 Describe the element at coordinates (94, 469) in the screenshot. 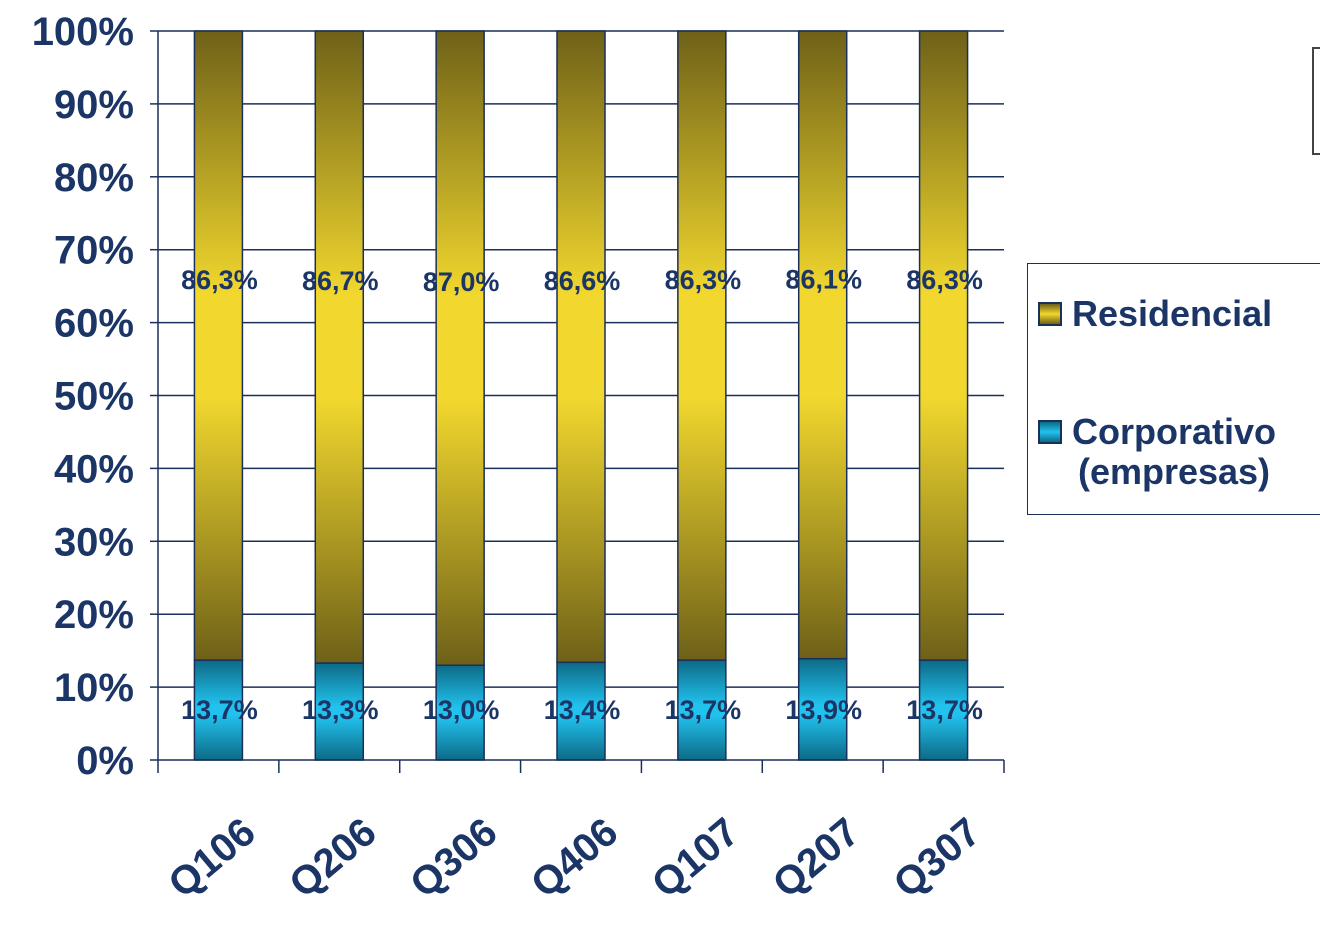

I see `y-tick-label: 40%` at that location.